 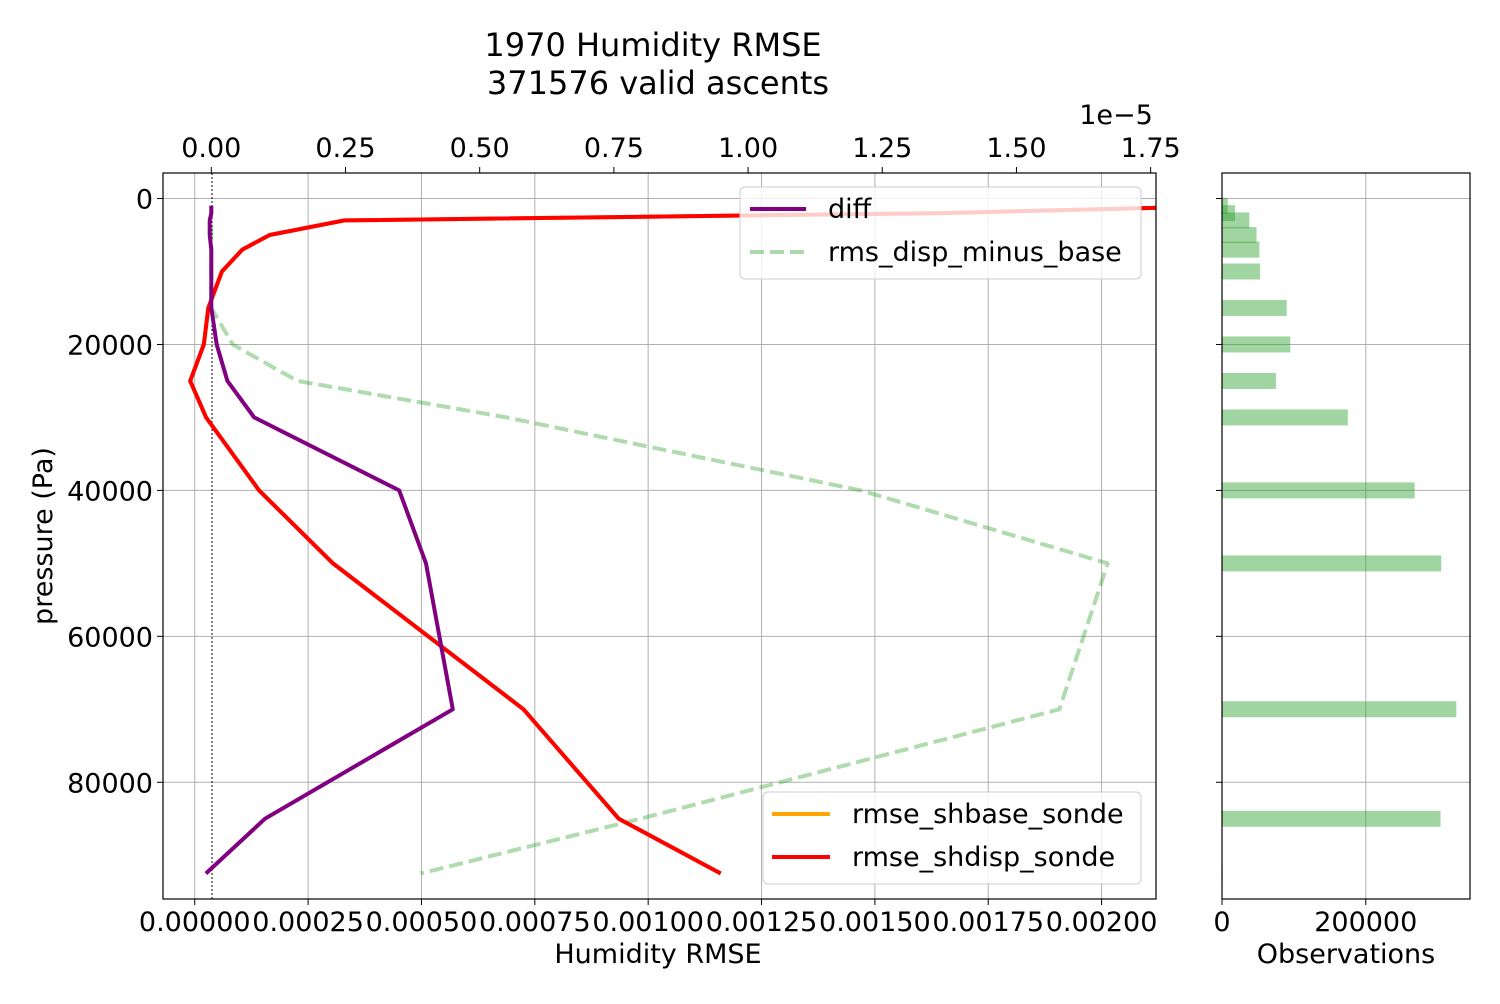 I want to click on y-tick-label: 80000, so click(x=110, y=783).